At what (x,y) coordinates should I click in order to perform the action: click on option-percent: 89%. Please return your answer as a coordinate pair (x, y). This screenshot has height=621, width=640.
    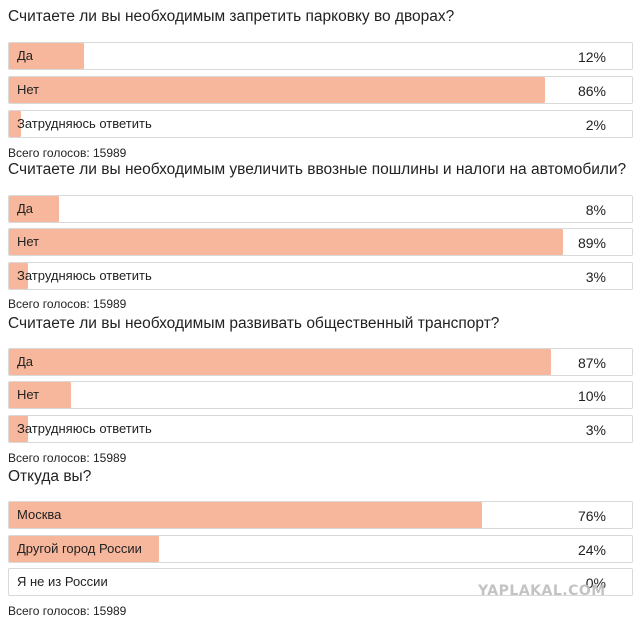
    Looking at the image, I should click on (591, 243).